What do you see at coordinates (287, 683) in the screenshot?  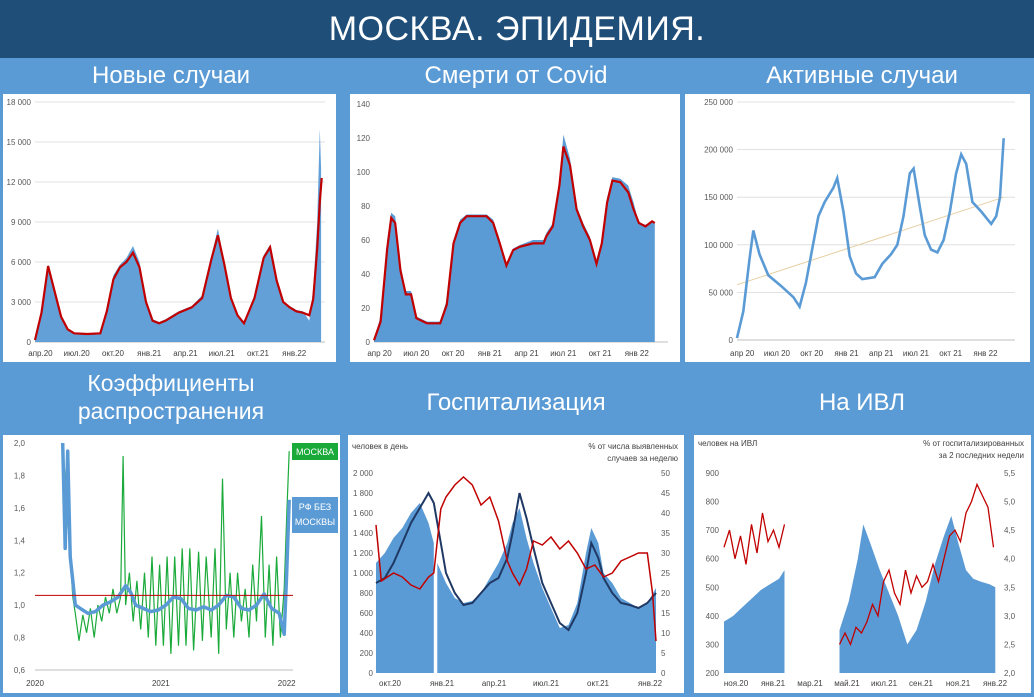 I see `x-tick-label: 2022` at bounding box center [287, 683].